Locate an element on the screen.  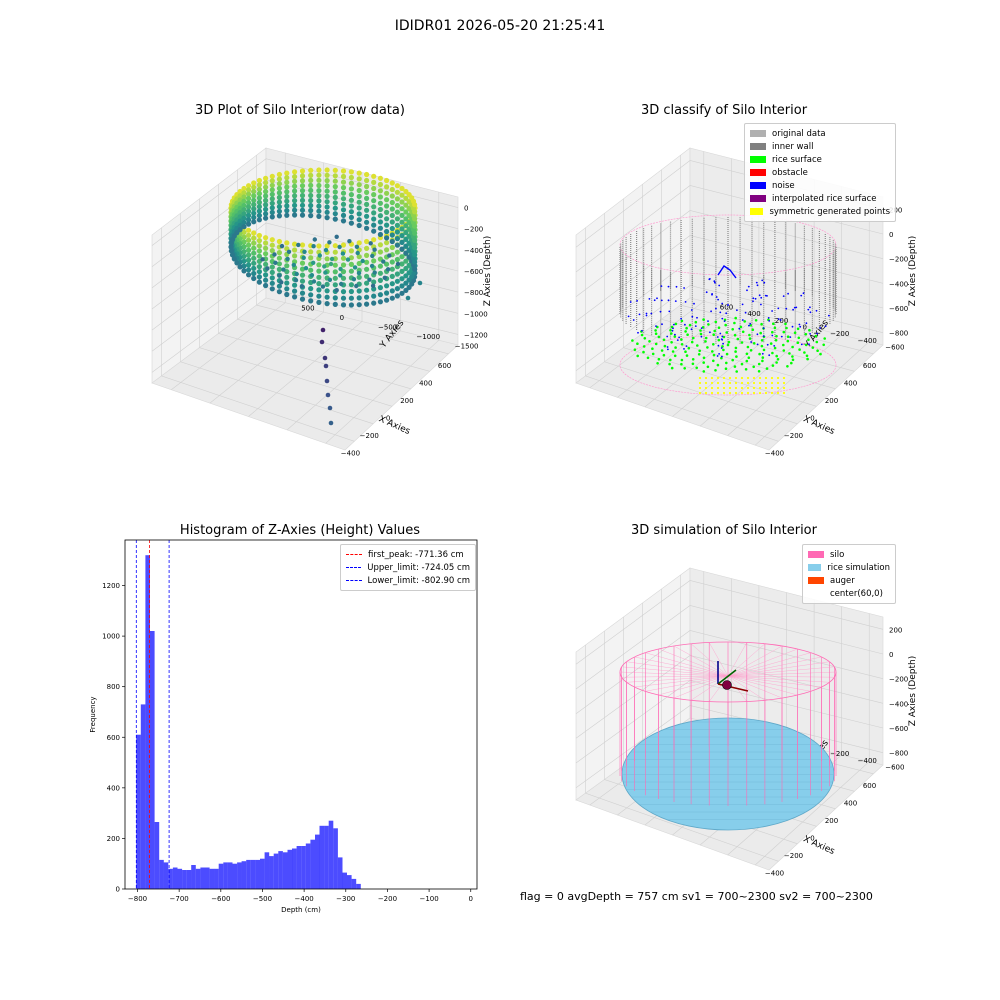
auger-marker is located at coordinates (727, 685).